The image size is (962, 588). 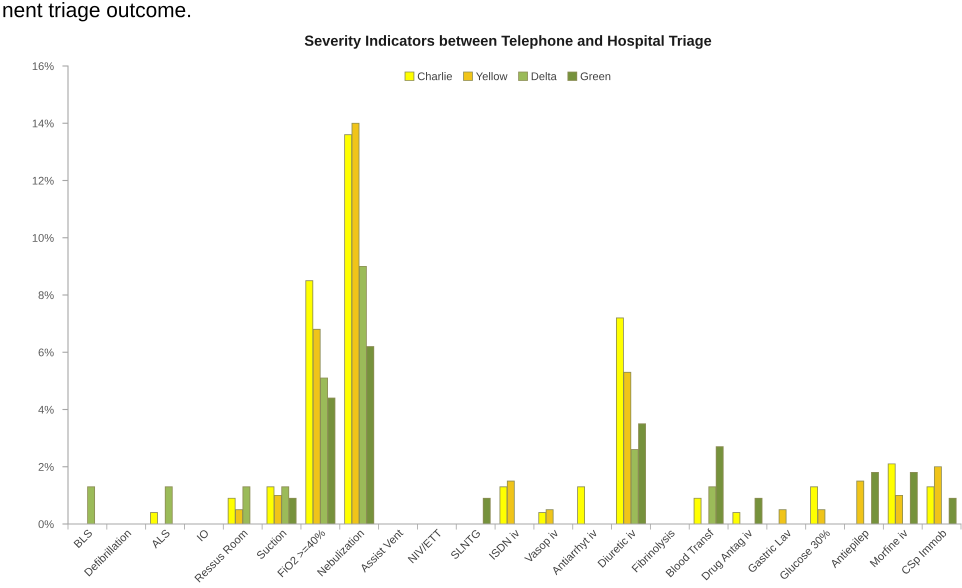 I want to click on legend-label: Green, so click(x=595, y=76).